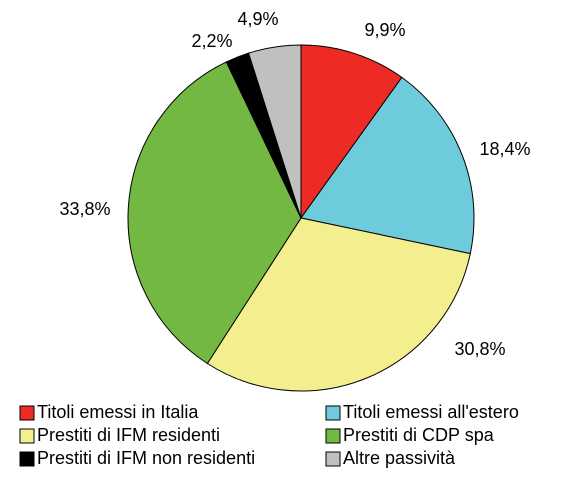  What do you see at coordinates (211, 41) in the screenshot?
I see `data-label: 2,2%` at bounding box center [211, 41].